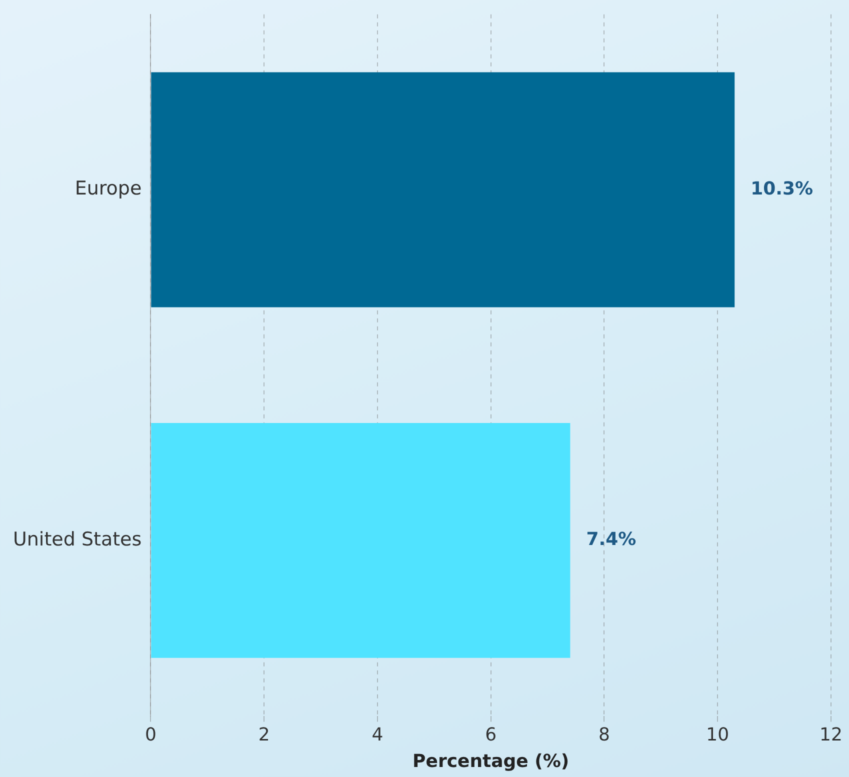  I want to click on data-label: 7.4%, so click(611, 539).